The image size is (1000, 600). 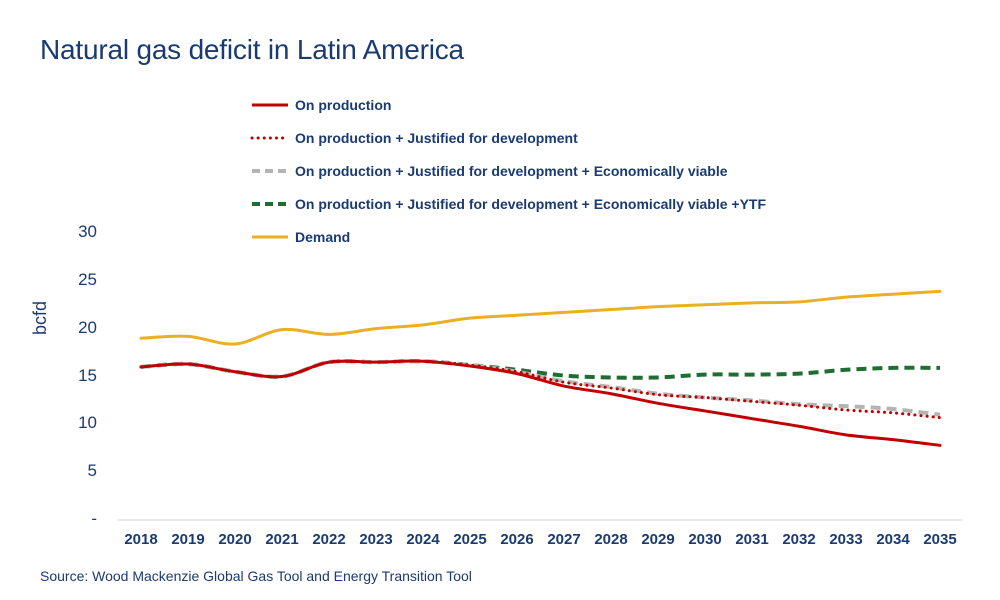 I want to click on legend-label: On production, so click(x=343, y=104).